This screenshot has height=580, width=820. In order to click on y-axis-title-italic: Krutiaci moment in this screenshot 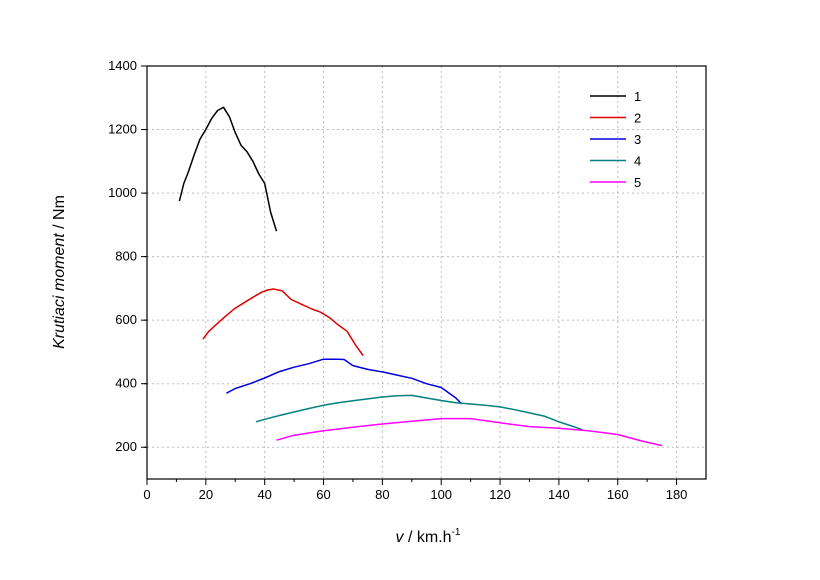, I will do `click(59, 291)`.